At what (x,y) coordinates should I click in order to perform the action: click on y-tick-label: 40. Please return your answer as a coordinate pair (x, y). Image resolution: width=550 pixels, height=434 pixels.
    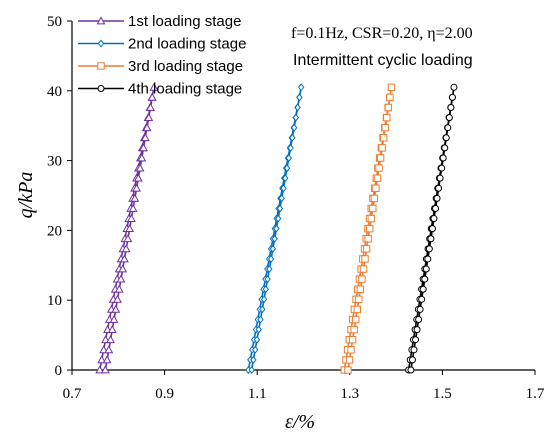
    Looking at the image, I should click on (54, 92).